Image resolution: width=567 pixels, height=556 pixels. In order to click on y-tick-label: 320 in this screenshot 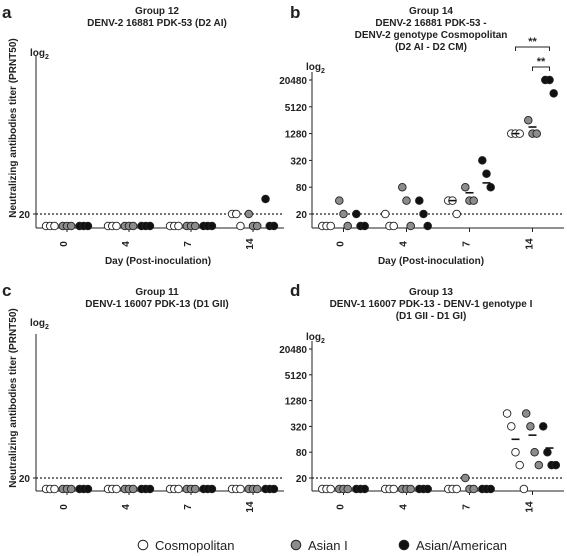, I will do `click(298, 427)`.